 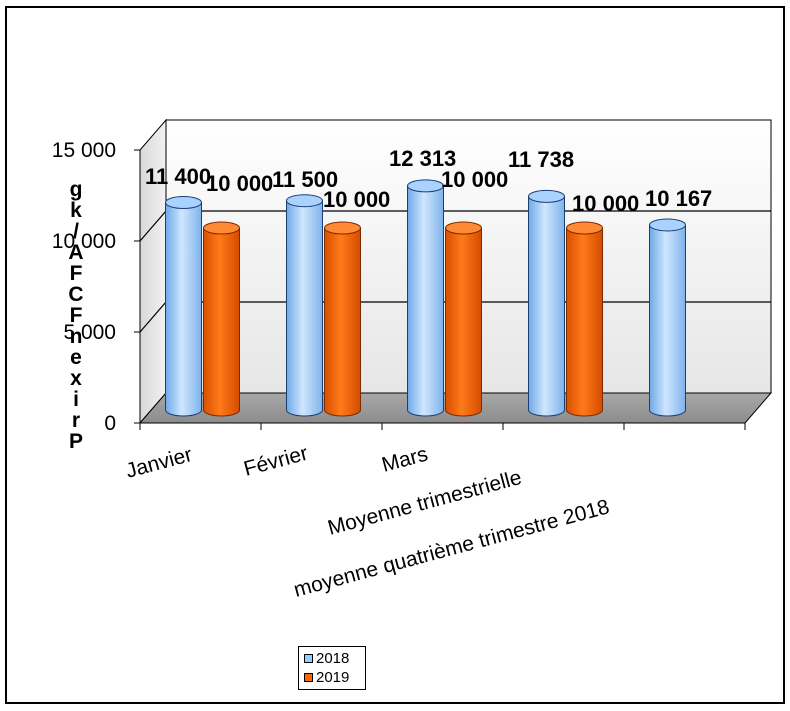 What do you see at coordinates (678, 198) in the screenshot?
I see `data-label-2018-4: 10 167` at bounding box center [678, 198].